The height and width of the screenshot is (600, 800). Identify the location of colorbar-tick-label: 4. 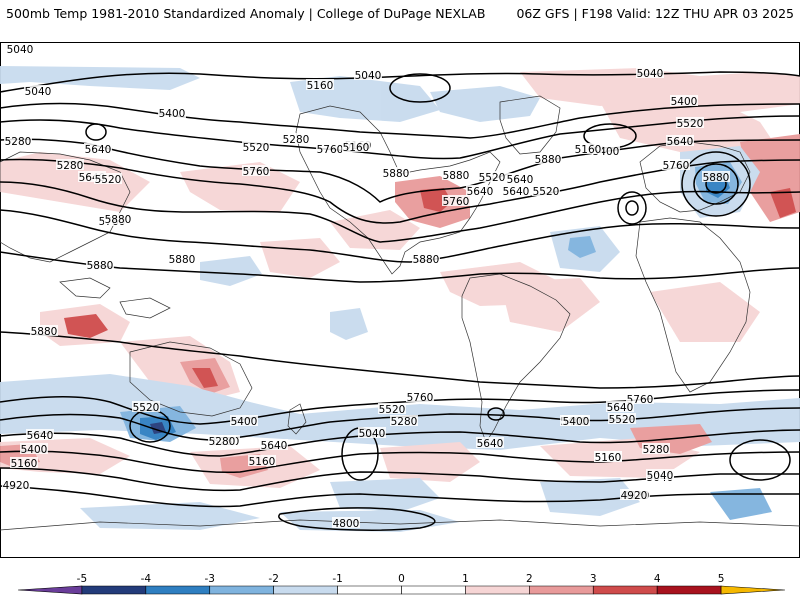
(657, 579).